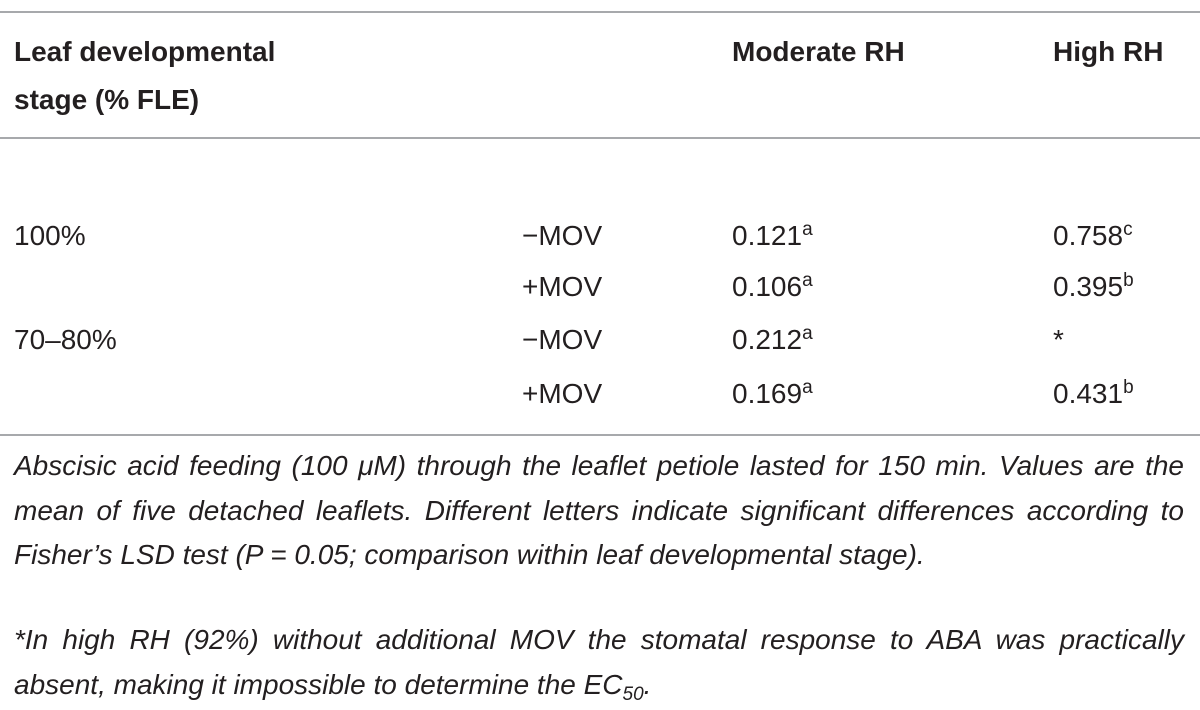 Image resolution: width=1200 pixels, height=710 pixels. I want to click on high-cell: *, so click(1058, 340).